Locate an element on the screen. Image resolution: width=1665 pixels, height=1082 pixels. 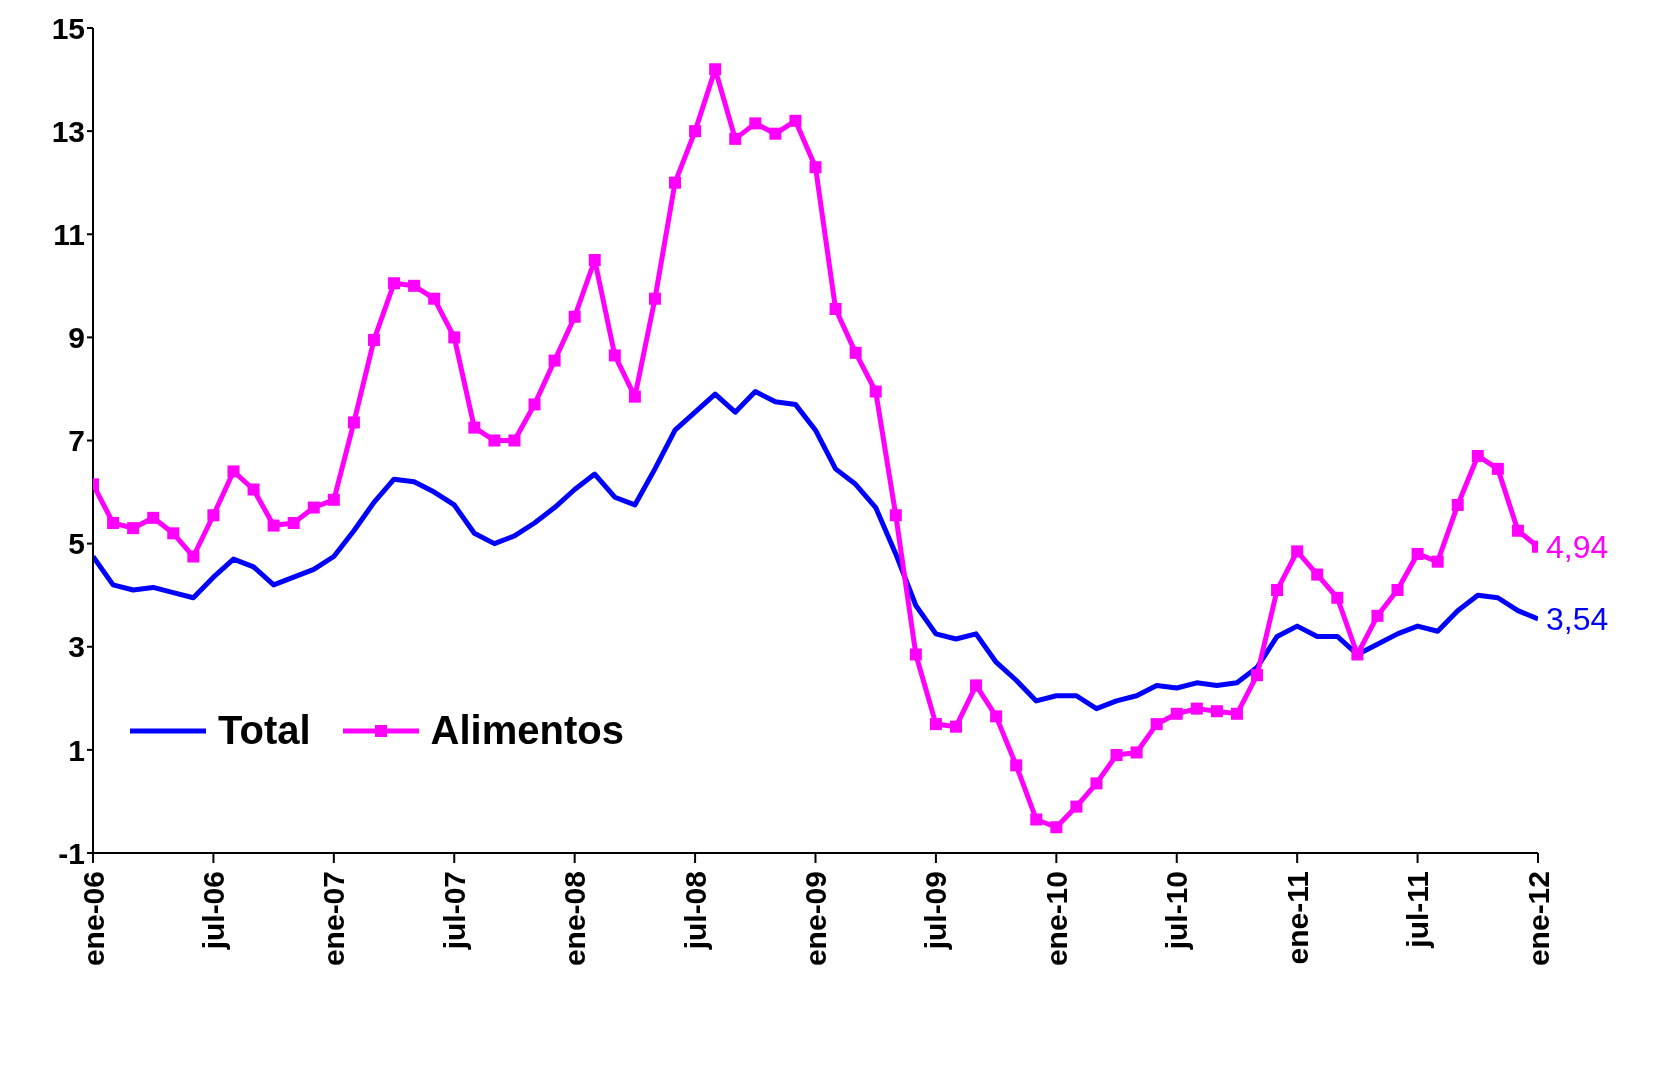
x-tick-label: ene-06 is located at coordinates (93, 919).